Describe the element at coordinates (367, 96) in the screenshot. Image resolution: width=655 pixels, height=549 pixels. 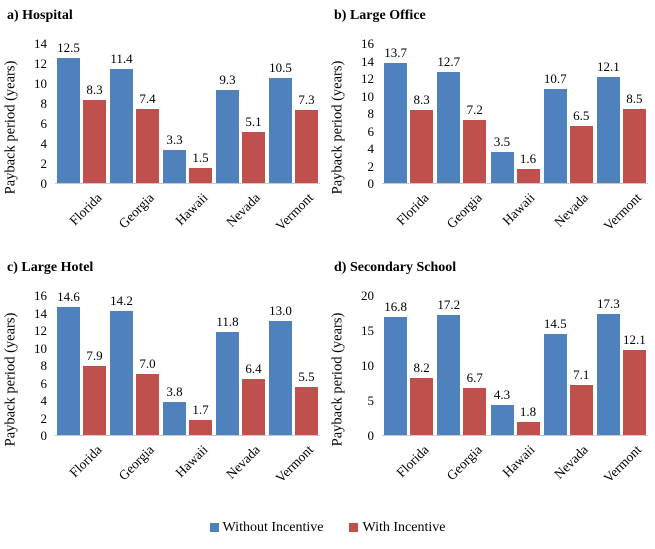
I see `y-axis-tick: 10` at that location.